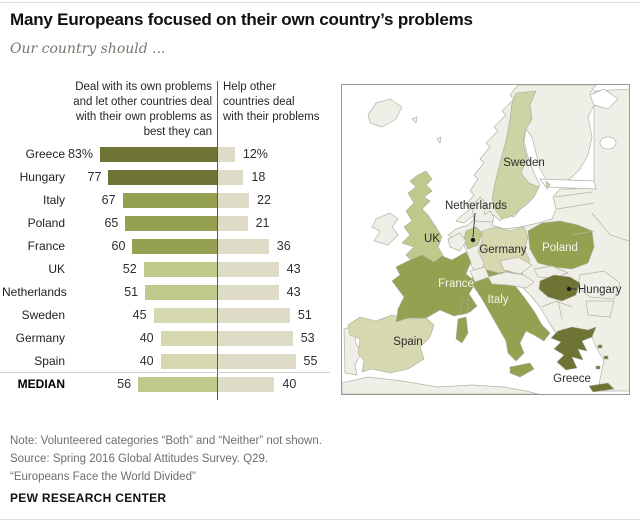 This screenshot has width=640, height=524. Describe the element at coordinates (457, 242) in the screenshot. I see `map-country-belgium` at that location.